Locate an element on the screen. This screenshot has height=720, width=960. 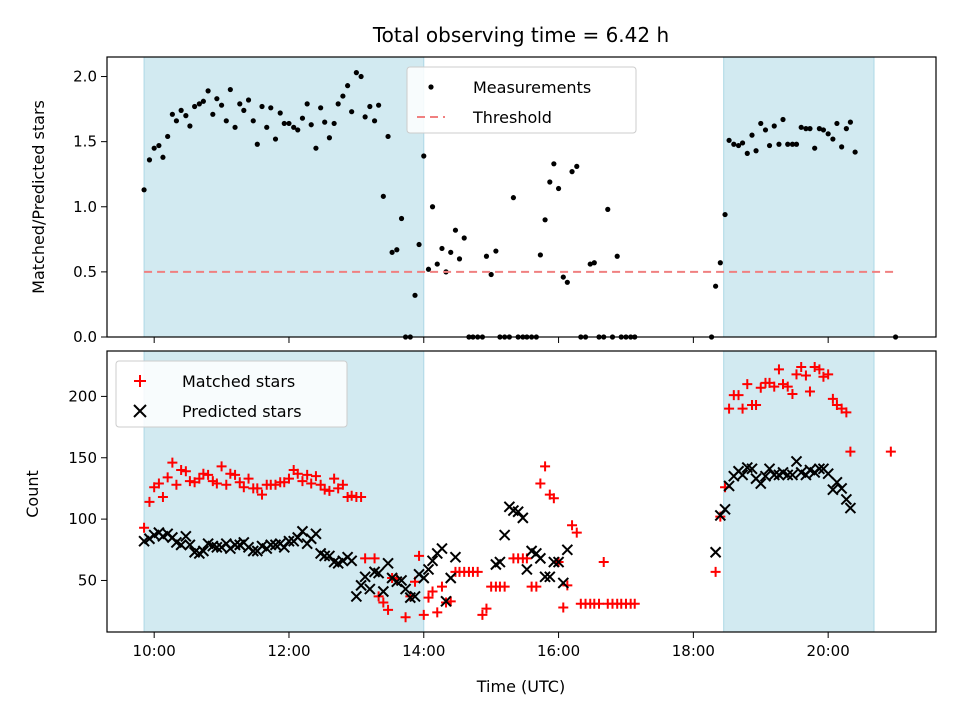
legend-label: Measurements is located at coordinates (532, 87).